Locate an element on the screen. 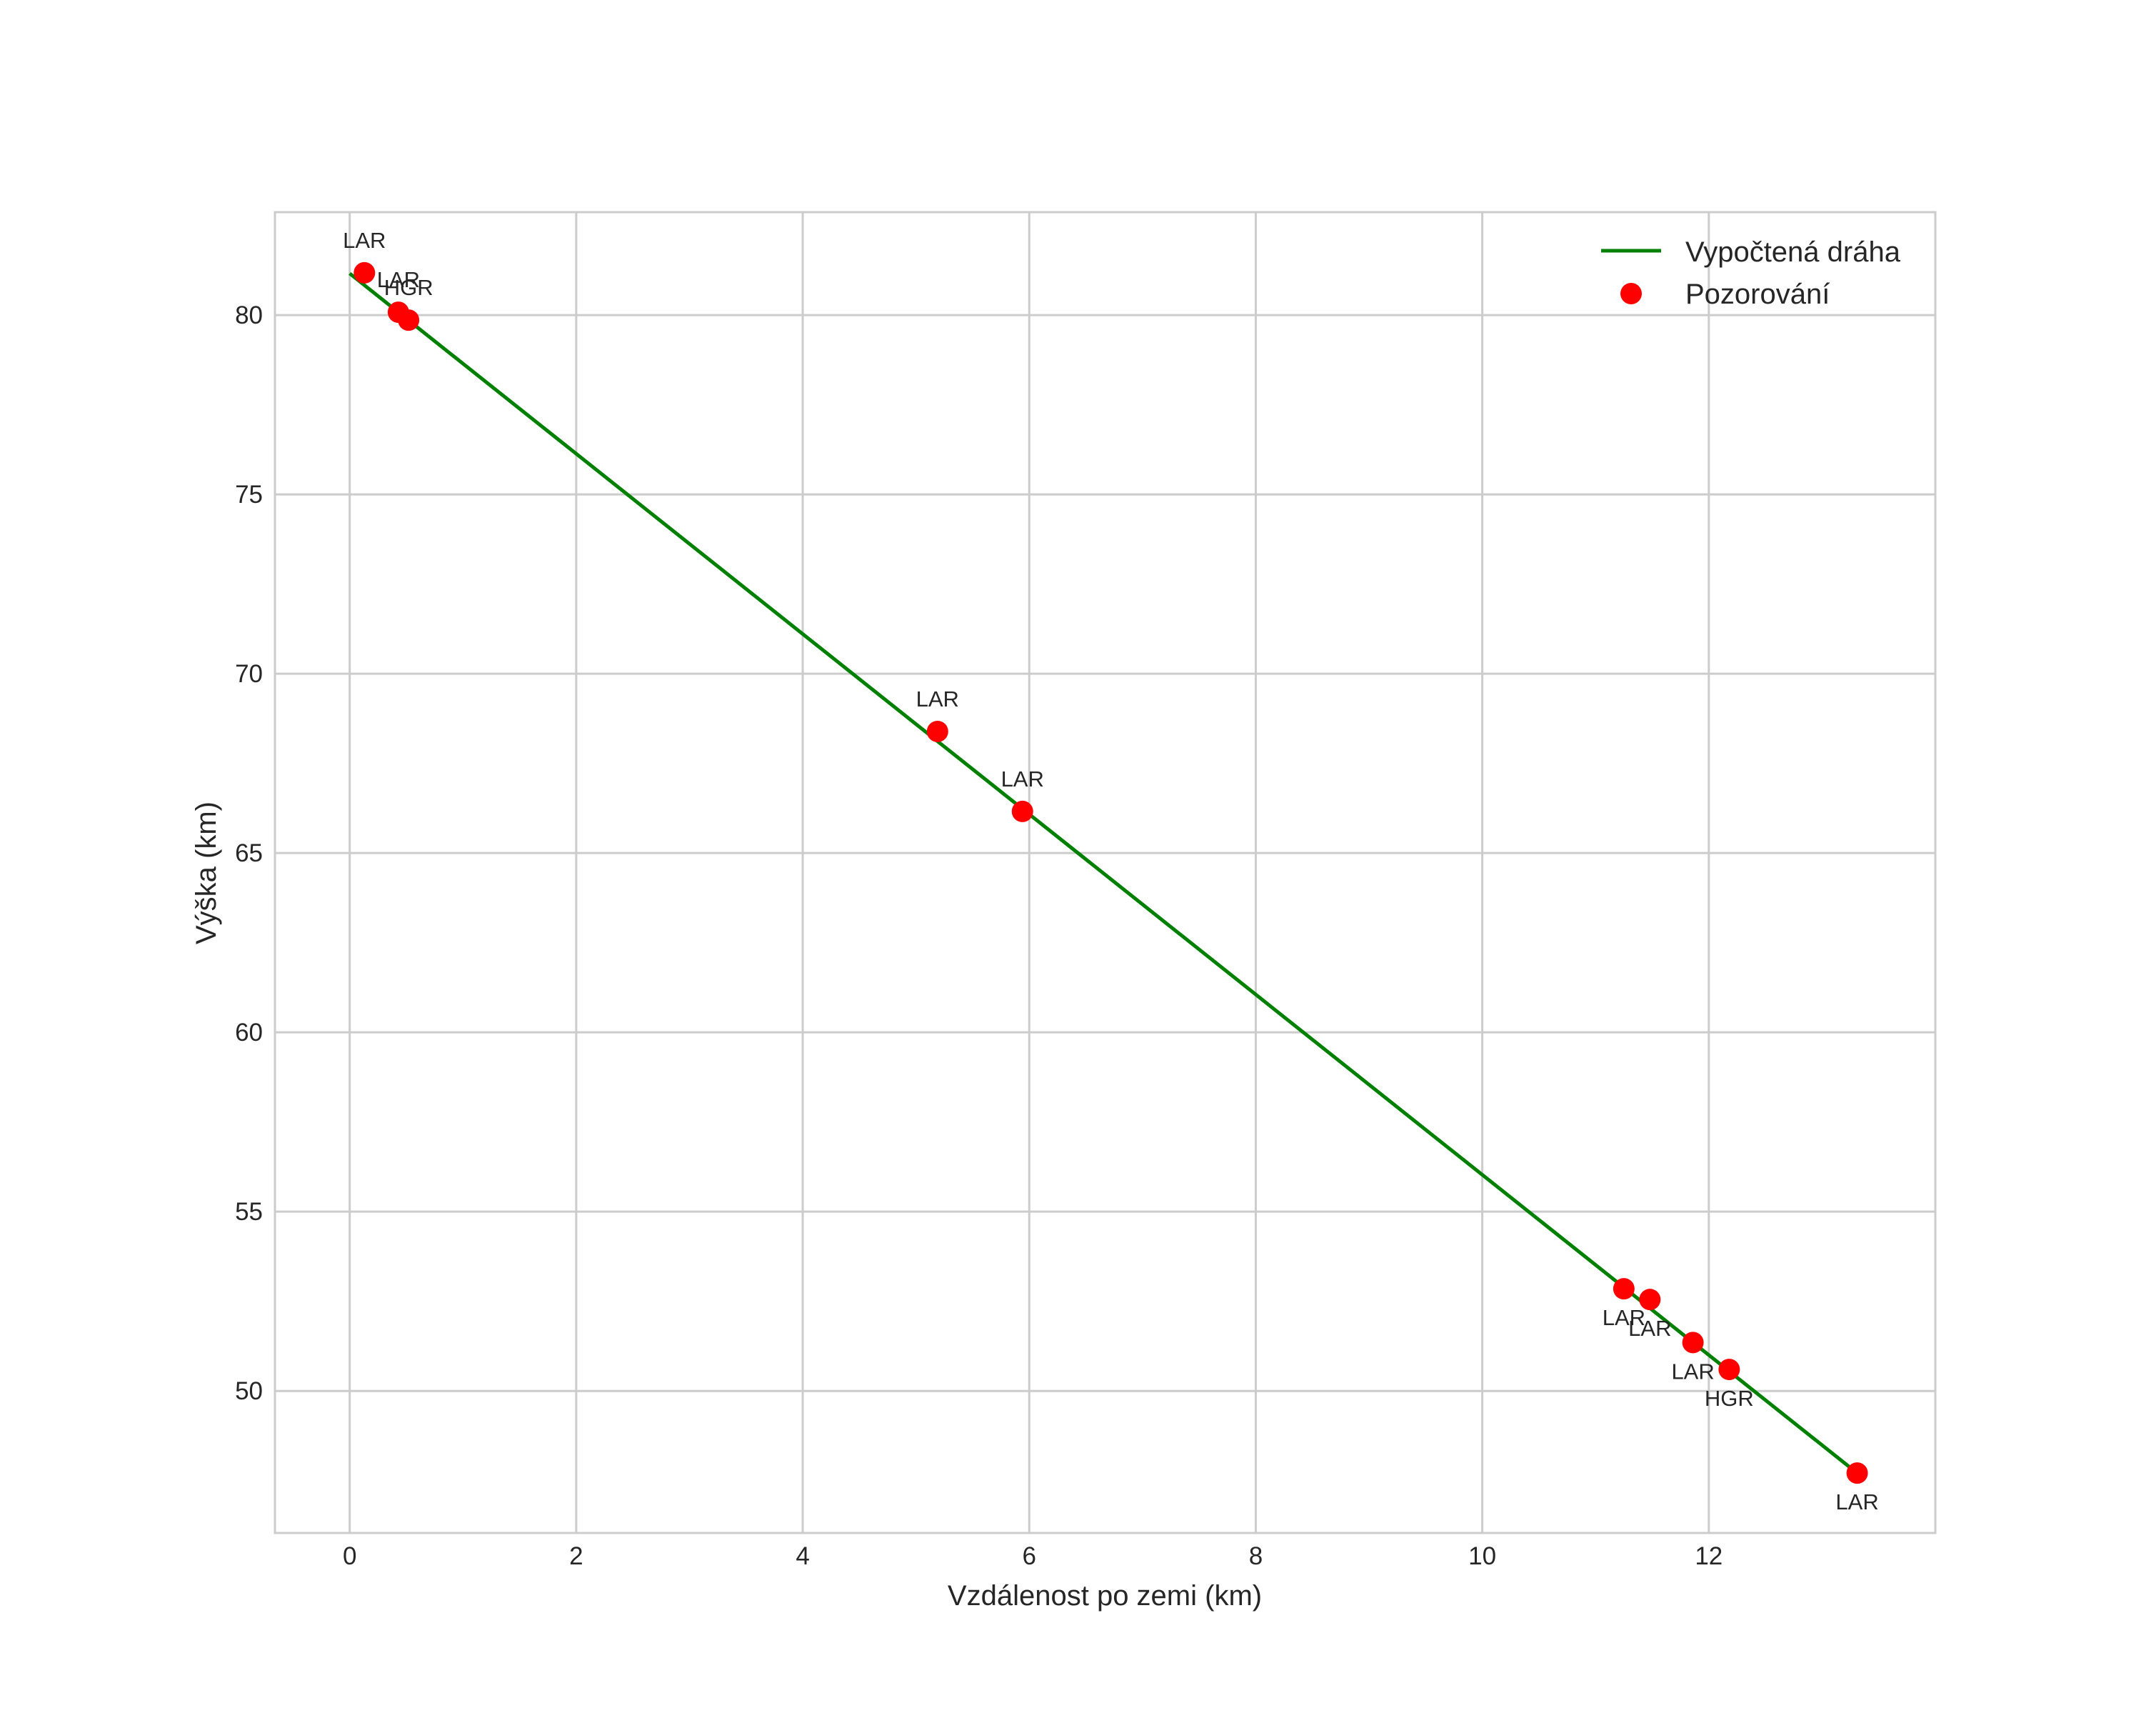  y-tick-label: 80 is located at coordinates (249, 315).